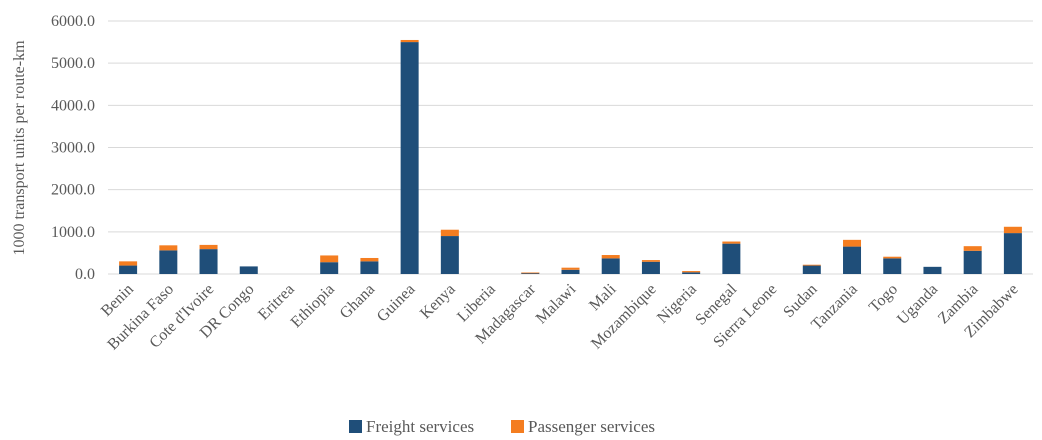 Image resolution: width=1042 pixels, height=440 pixels. Describe the element at coordinates (570, 271) in the screenshot. I see `bar-freight-services-malawi` at that location.